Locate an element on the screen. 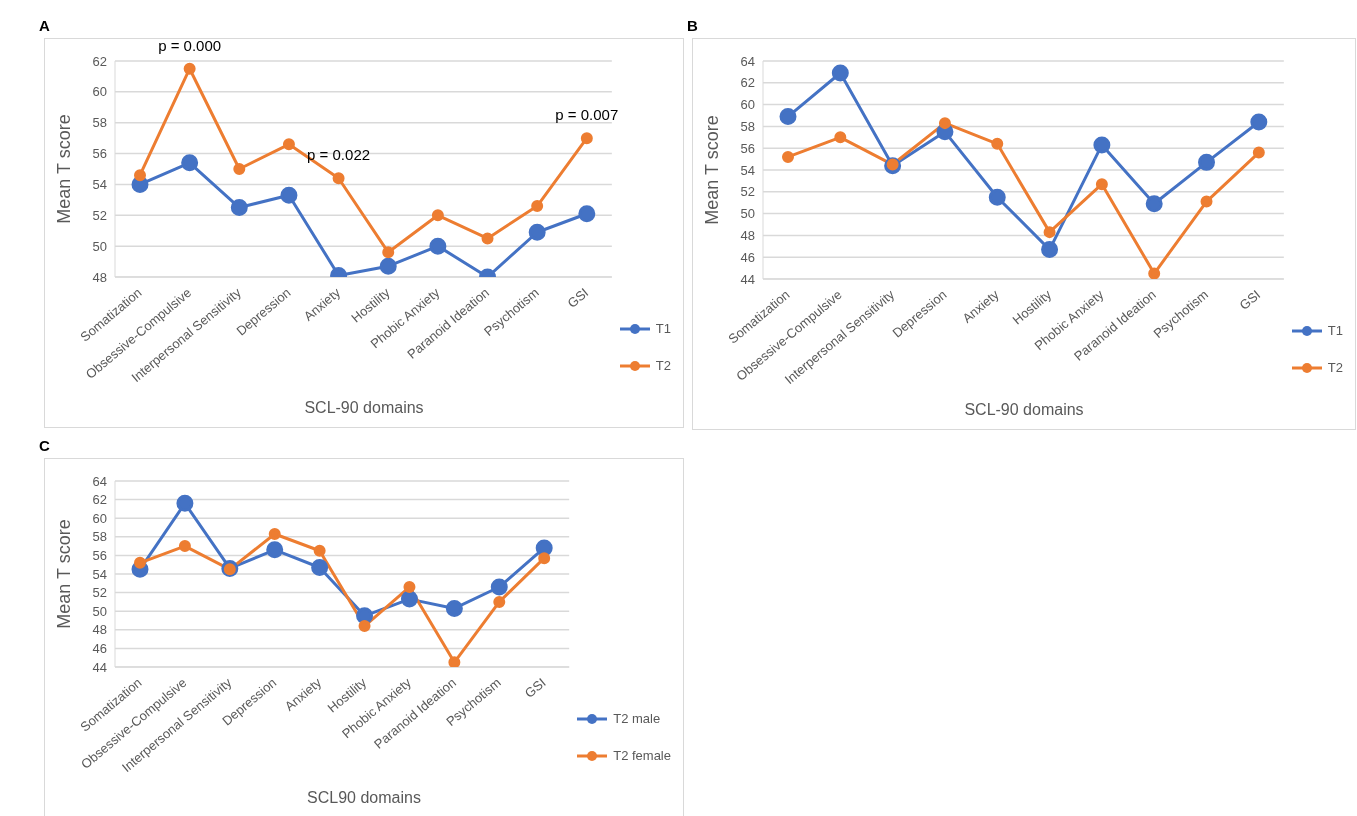 The image size is (1357, 816). x-axis-title: SCL90 domains is located at coordinates (364, 798).